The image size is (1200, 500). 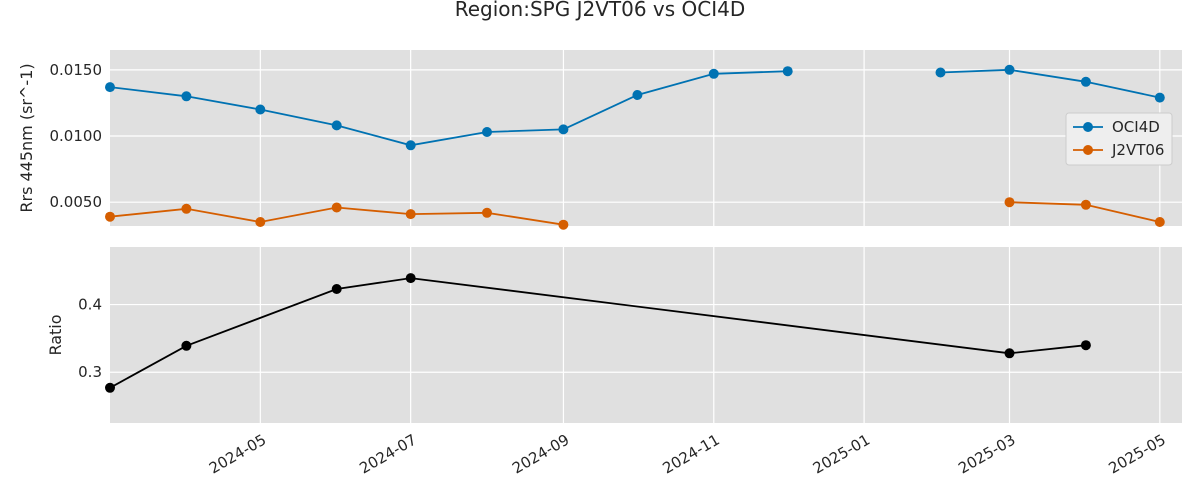 What do you see at coordinates (1137, 454) in the screenshot?
I see `x-tick-label: 2025-05` at bounding box center [1137, 454].